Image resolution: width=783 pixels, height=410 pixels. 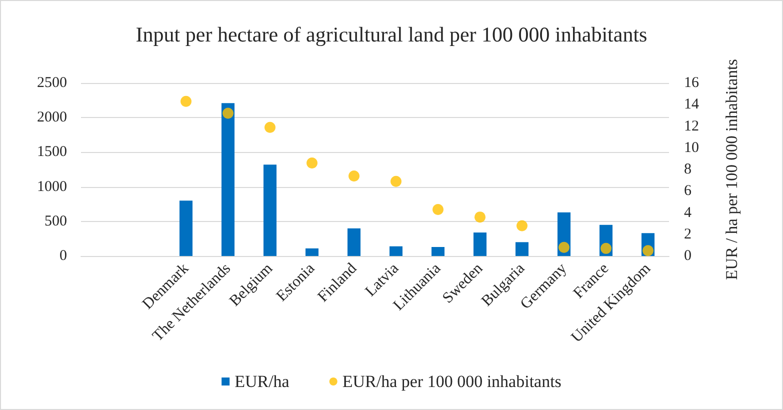 I want to click on y2-tick-label: 4, so click(x=688, y=212).